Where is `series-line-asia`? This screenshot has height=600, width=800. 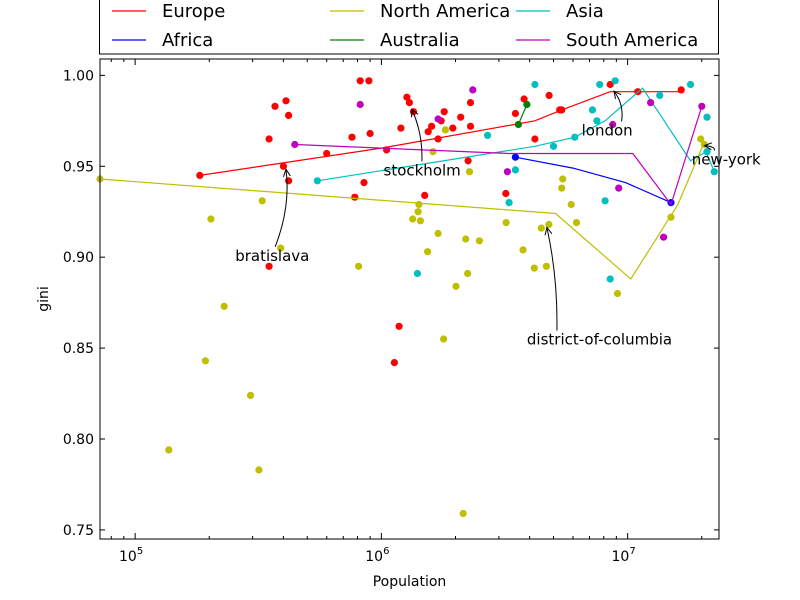
series-line-asia is located at coordinates (516, 134).